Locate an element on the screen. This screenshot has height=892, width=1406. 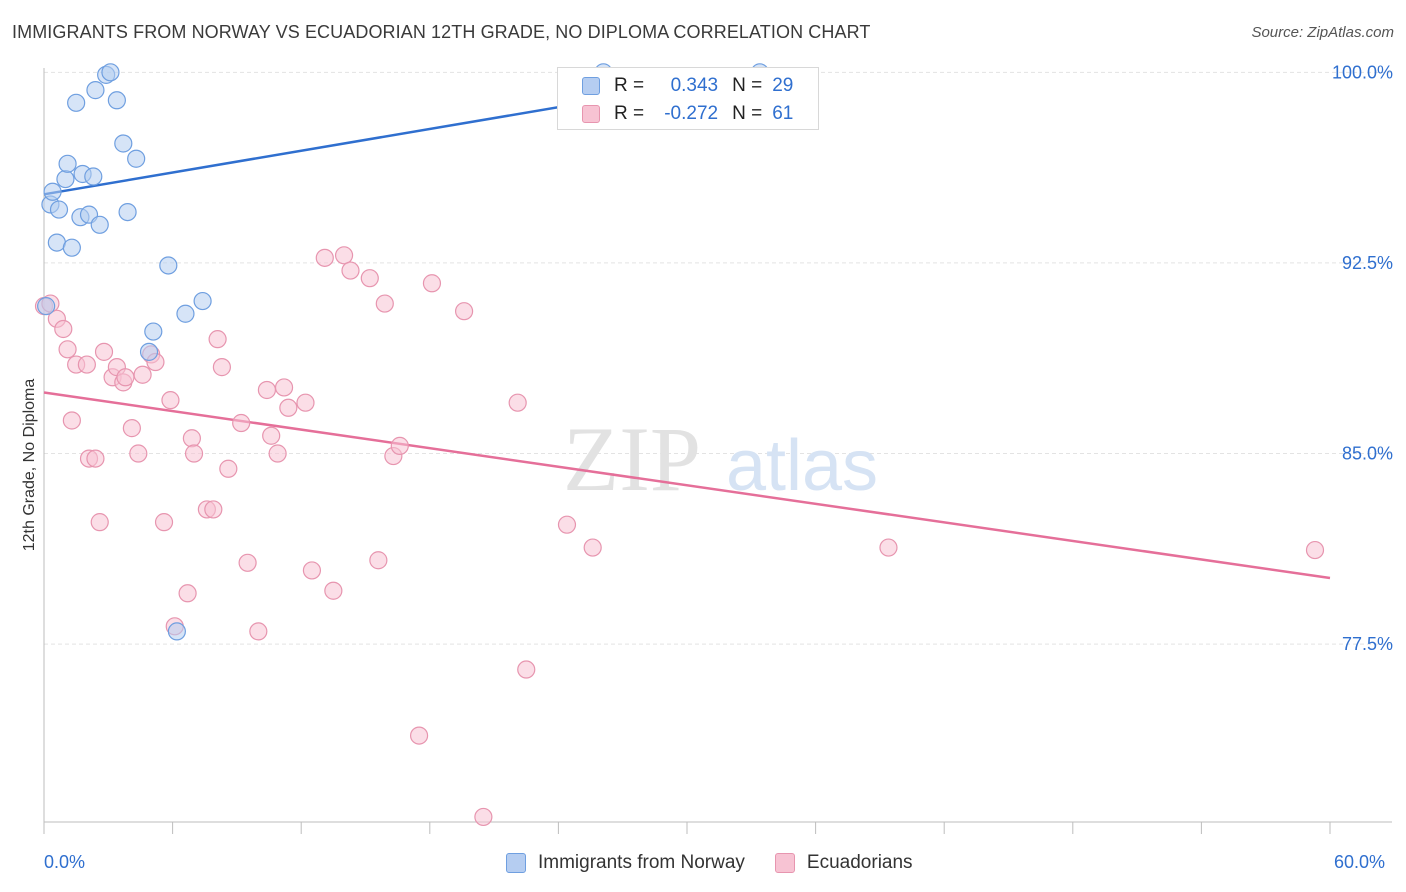
tick-labels: 100.0% 92.5% 85.0% 77.5% is located at coordinates (1362, 358).